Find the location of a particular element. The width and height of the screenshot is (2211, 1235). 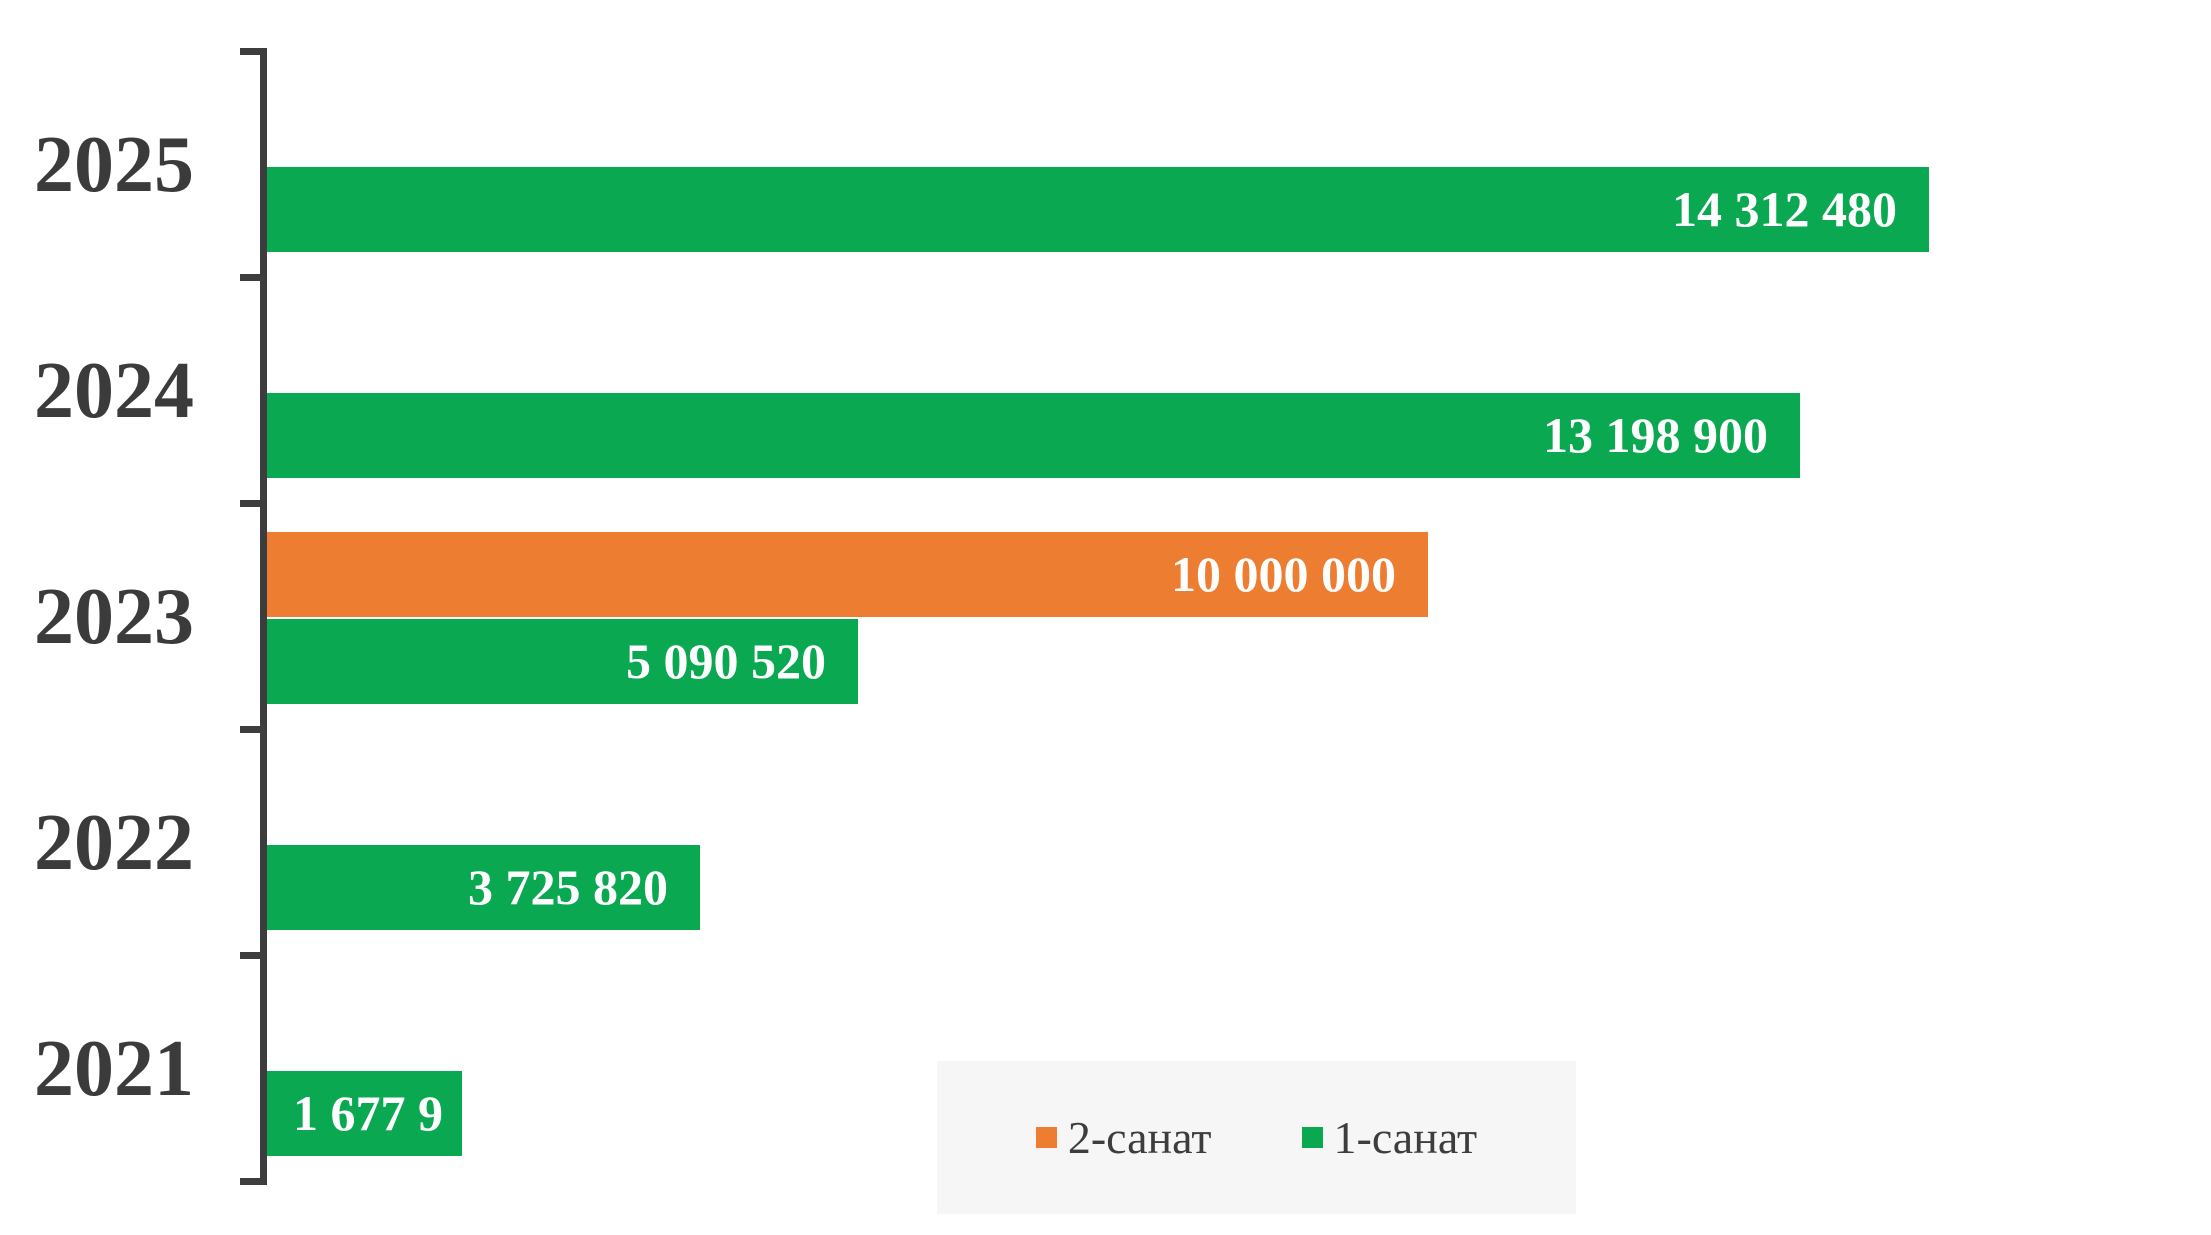

y-axis-line is located at coordinates (263, 616).